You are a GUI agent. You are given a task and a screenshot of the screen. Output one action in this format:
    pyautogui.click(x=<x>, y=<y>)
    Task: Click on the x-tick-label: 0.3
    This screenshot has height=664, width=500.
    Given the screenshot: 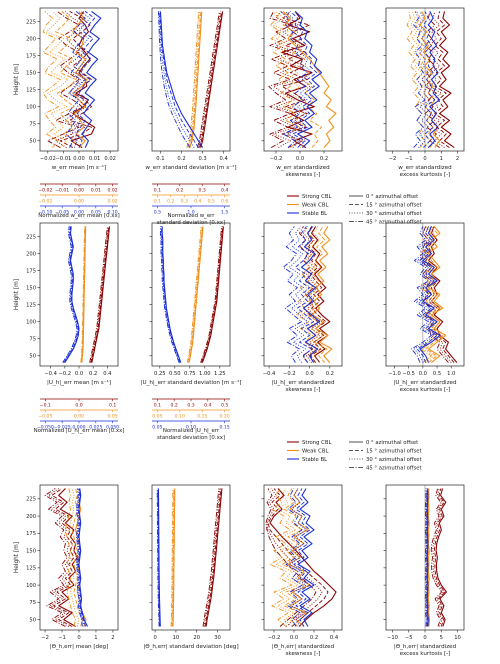 What is the action you would take?
    pyautogui.click(x=202, y=159)
    